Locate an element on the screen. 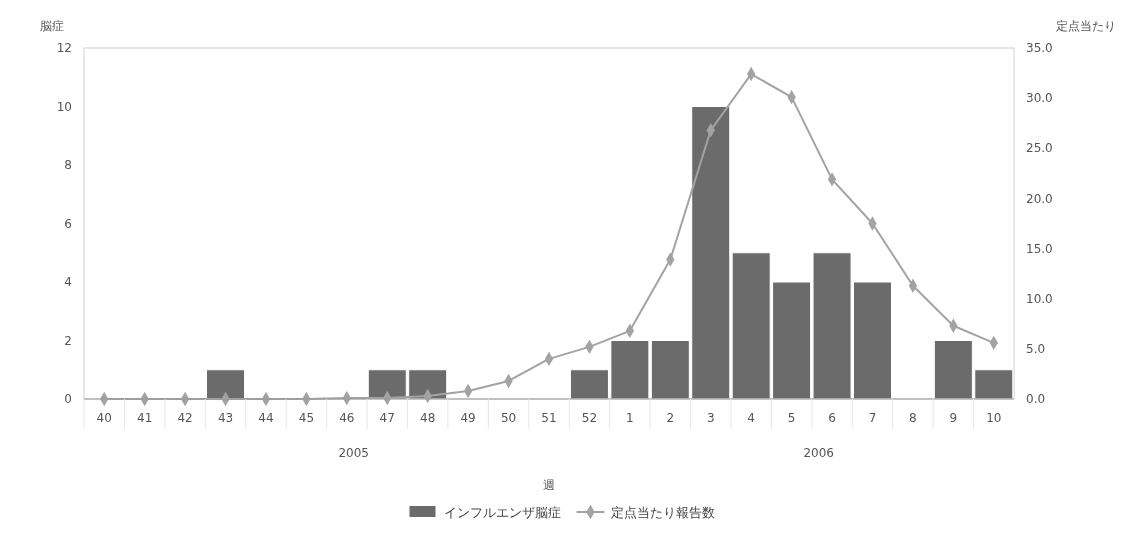 Image resolution: width=1140 pixels, height=542 pixels. x-tick-label: 40 is located at coordinates (104, 418).